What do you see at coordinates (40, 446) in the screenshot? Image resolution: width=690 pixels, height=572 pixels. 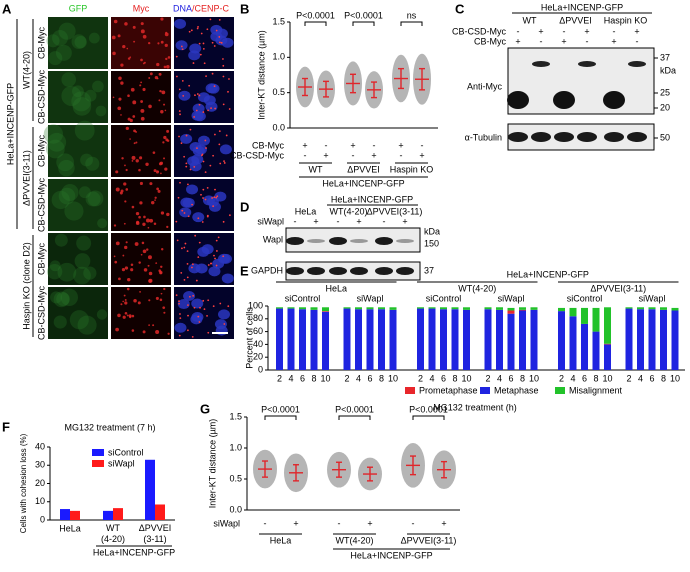 I see `y-tick-label: 40` at bounding box center [40, 446].